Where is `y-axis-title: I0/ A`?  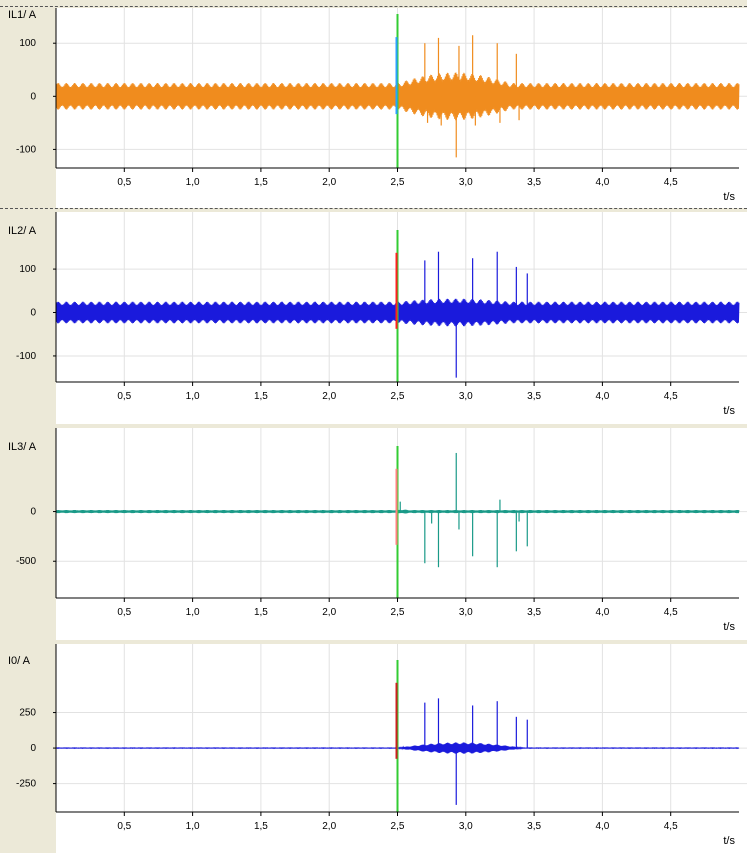 y-axis-title: I0/ A is located at coordinates (19, 661).